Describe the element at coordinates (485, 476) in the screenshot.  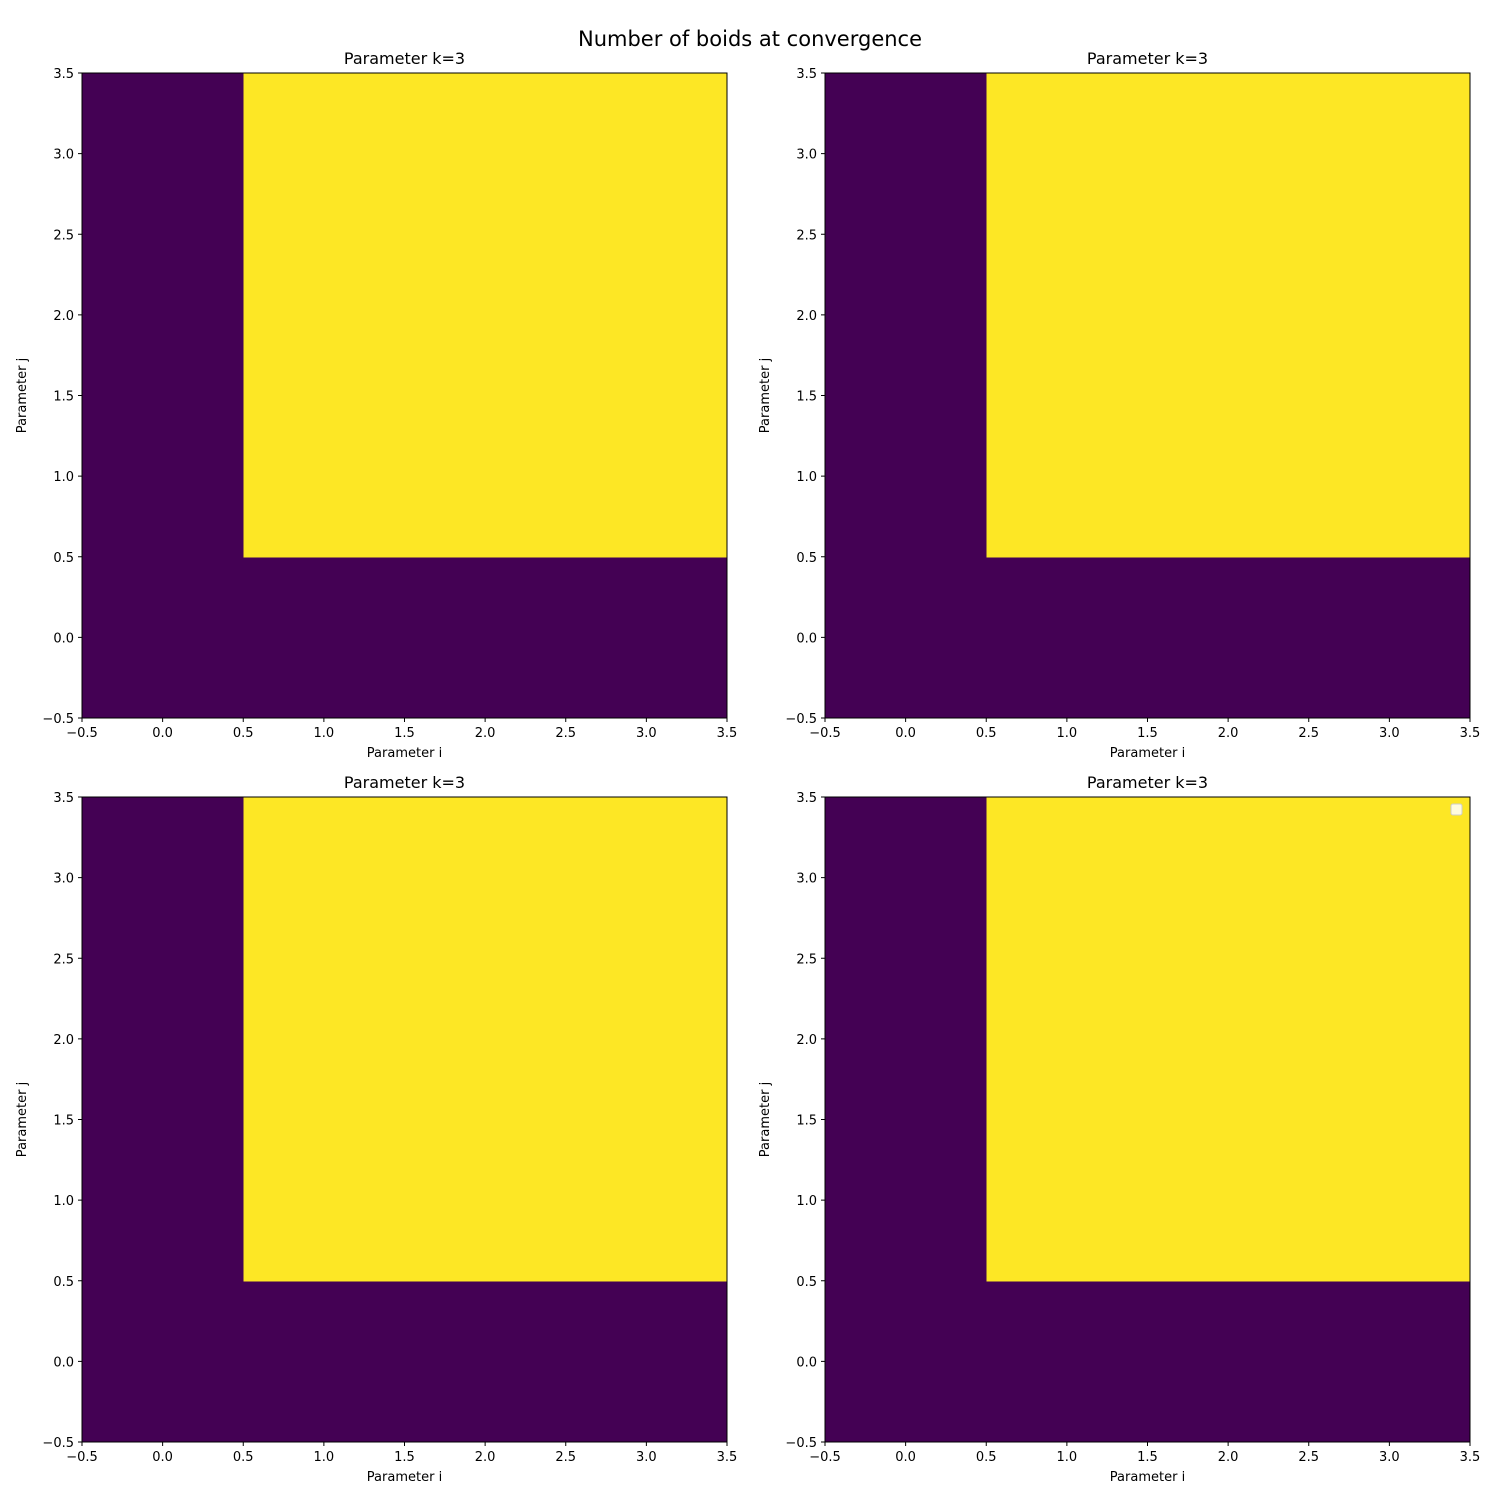
I see `heatmap-cell-j1-i2` at that location.